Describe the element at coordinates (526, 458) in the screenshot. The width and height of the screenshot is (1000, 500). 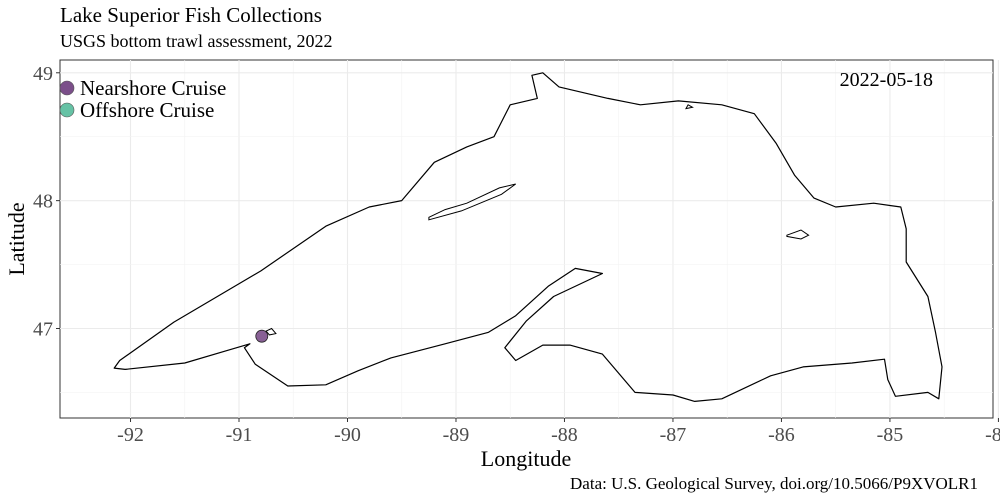
I see `x-axis-label: Longitude` at that location.